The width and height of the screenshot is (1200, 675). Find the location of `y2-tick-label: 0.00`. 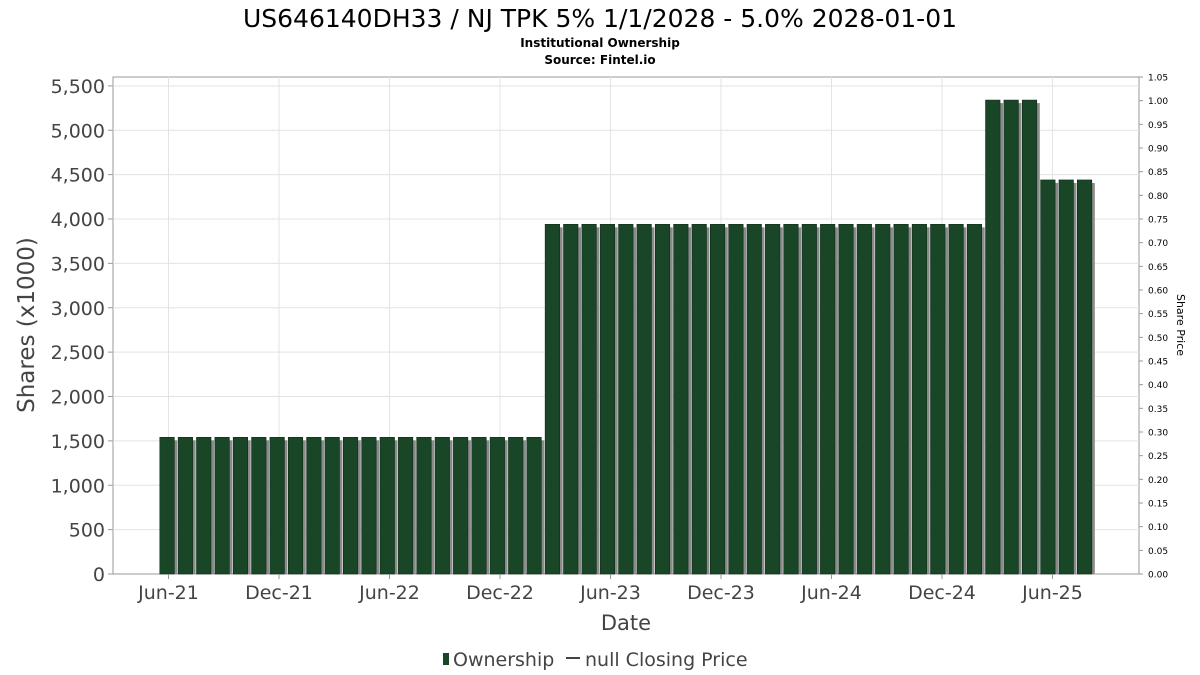

y2-tick-label: 0.00 is located at coordinates (1158, 576).